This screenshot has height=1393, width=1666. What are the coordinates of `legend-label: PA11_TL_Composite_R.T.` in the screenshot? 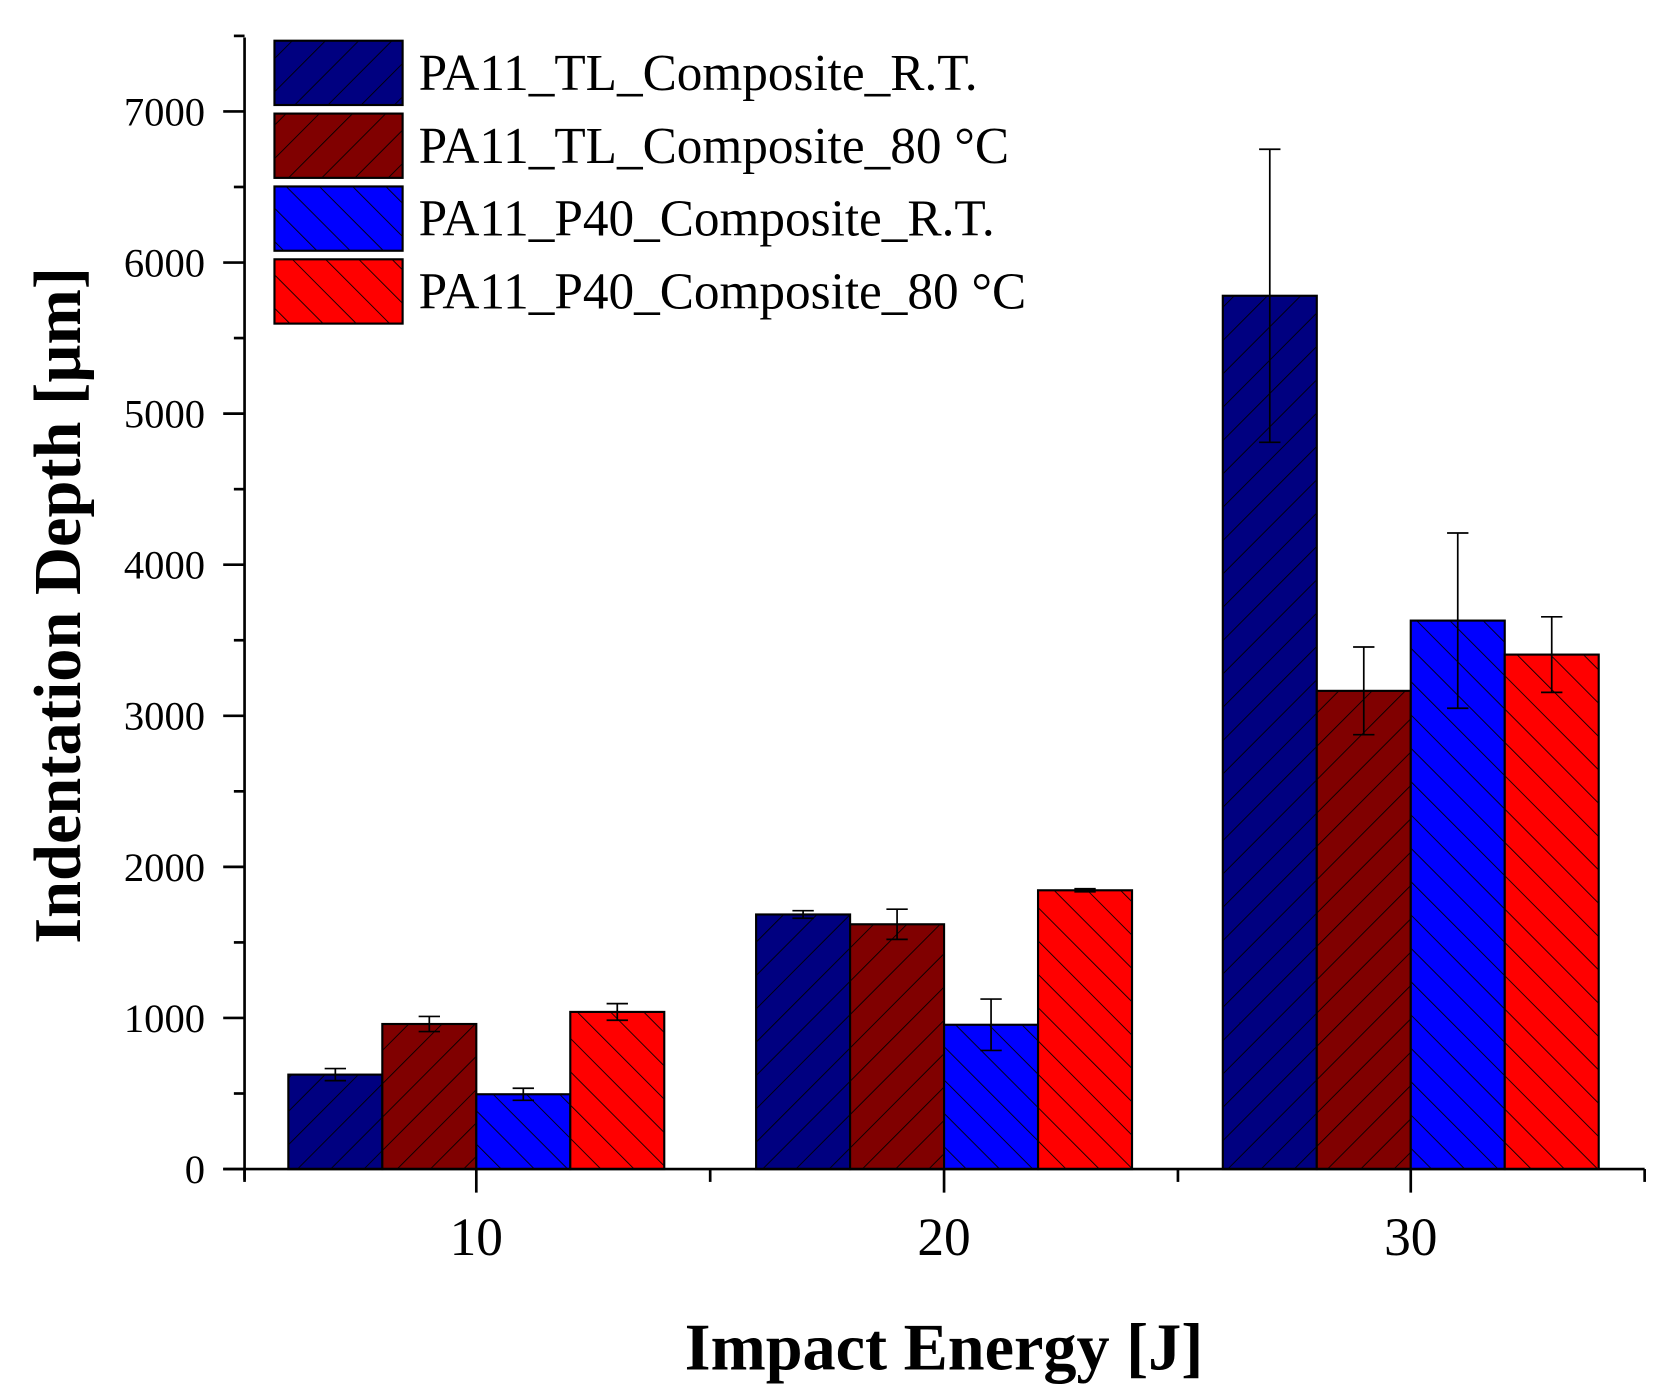 It's located at (698, 73).